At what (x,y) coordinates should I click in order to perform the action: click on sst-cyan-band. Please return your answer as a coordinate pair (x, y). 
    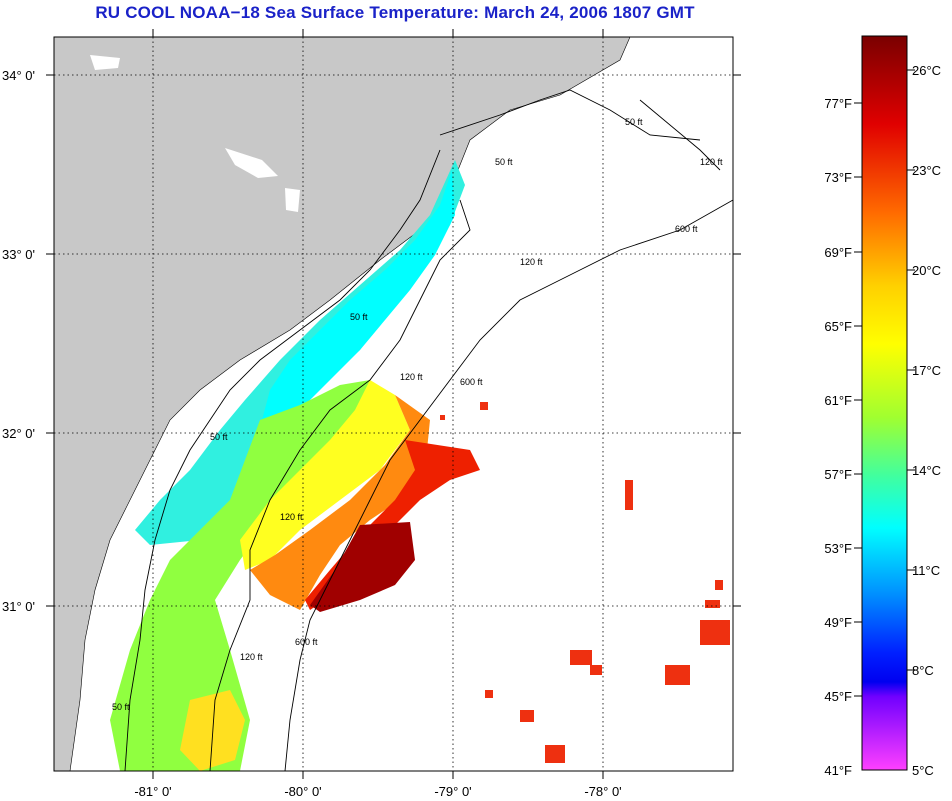
    Looking at the image, I should click on (358, 295).